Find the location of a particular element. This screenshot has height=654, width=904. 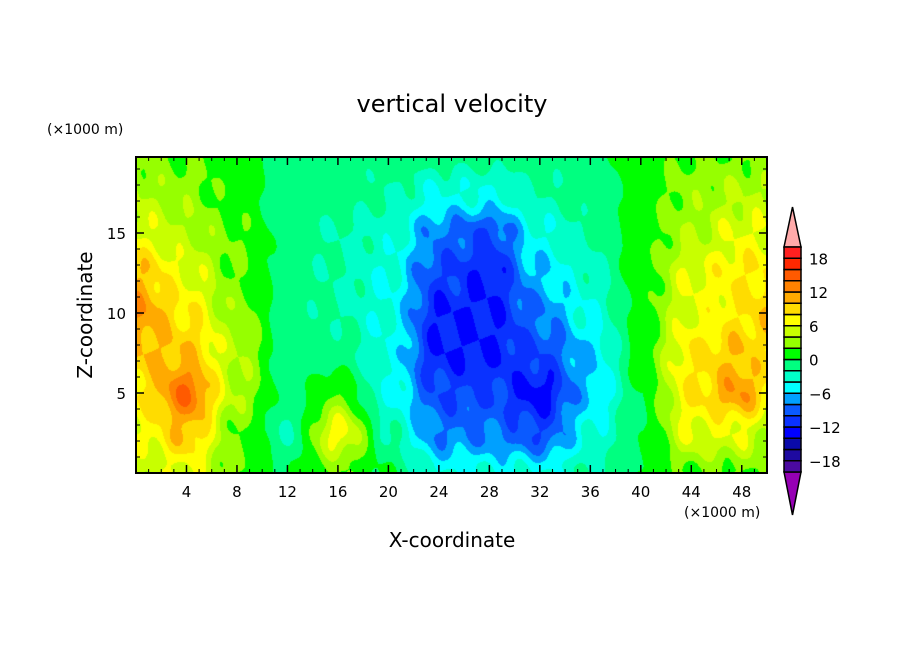

colorbar-tick-label: −6 is located at coordinates (820, 394).